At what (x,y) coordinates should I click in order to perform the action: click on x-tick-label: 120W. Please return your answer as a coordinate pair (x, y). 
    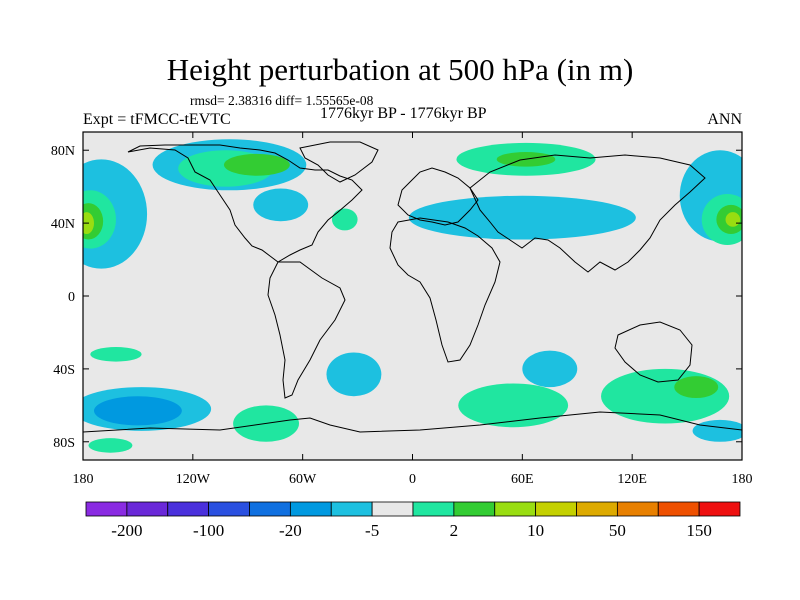
    Looking at the image, I should click on (193, 479).